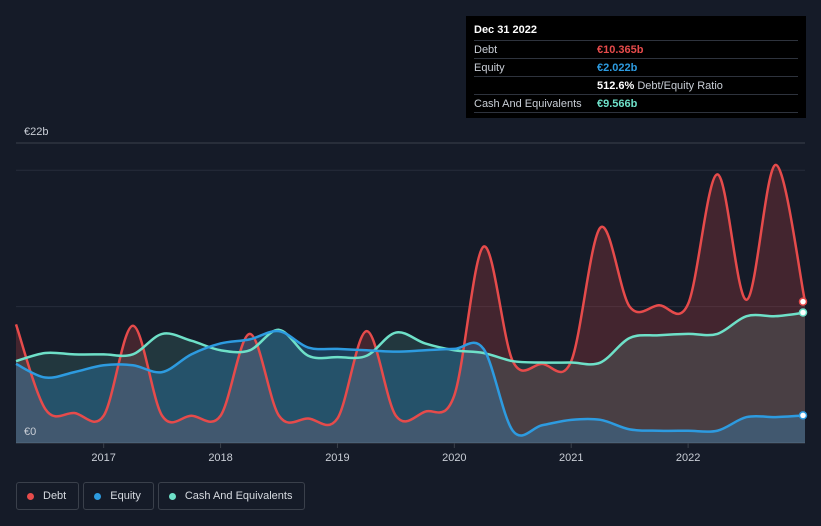 This screenshot has height=526, width=821. What do you see at coordinates (505, 30) in the screenshot?
I see `tooltip-date: Dec 31 2022` at bounding box center [505, 30].